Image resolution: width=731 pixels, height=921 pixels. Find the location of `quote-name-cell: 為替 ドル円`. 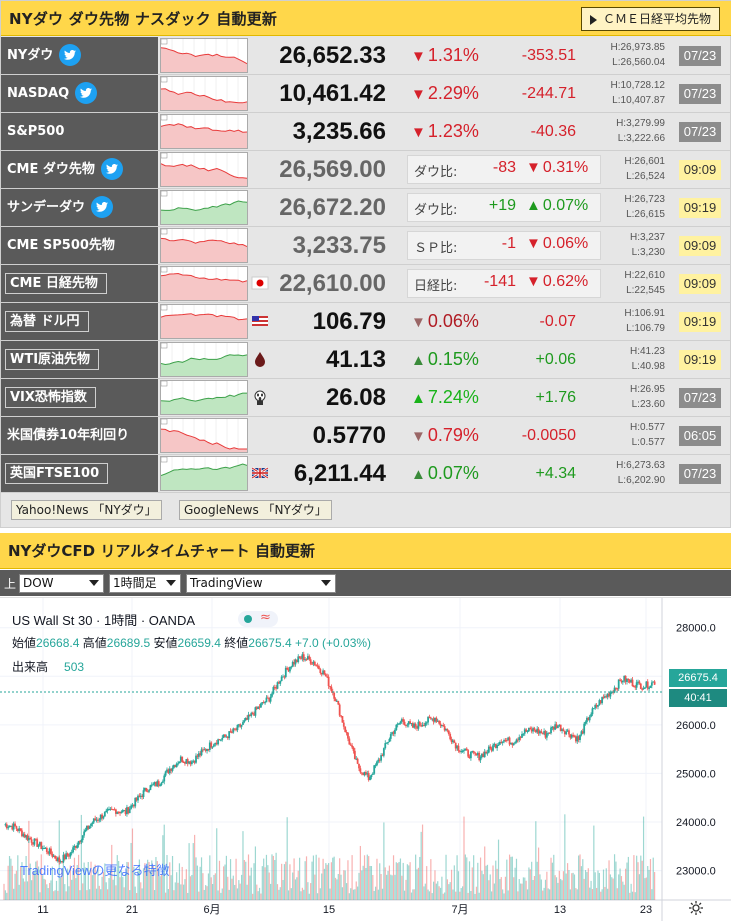

quote-name-cell: 為替 ドル円 is located at coordinates (79, 321).